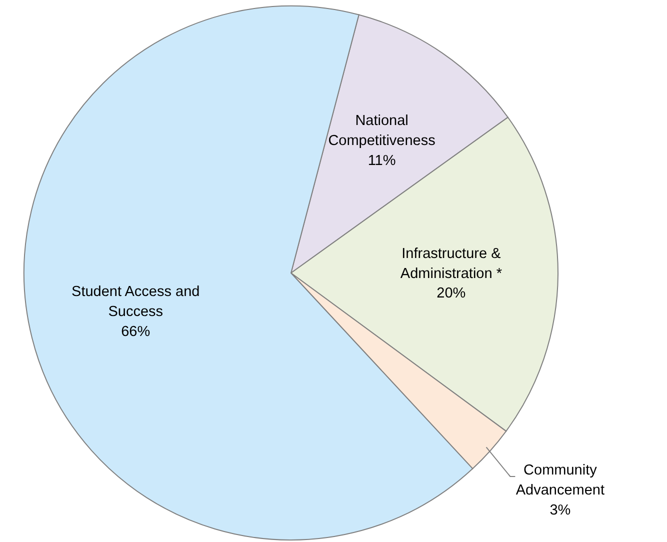 The image size is (667, 542). I want to click on data-label: 11%, so click(382, 160).